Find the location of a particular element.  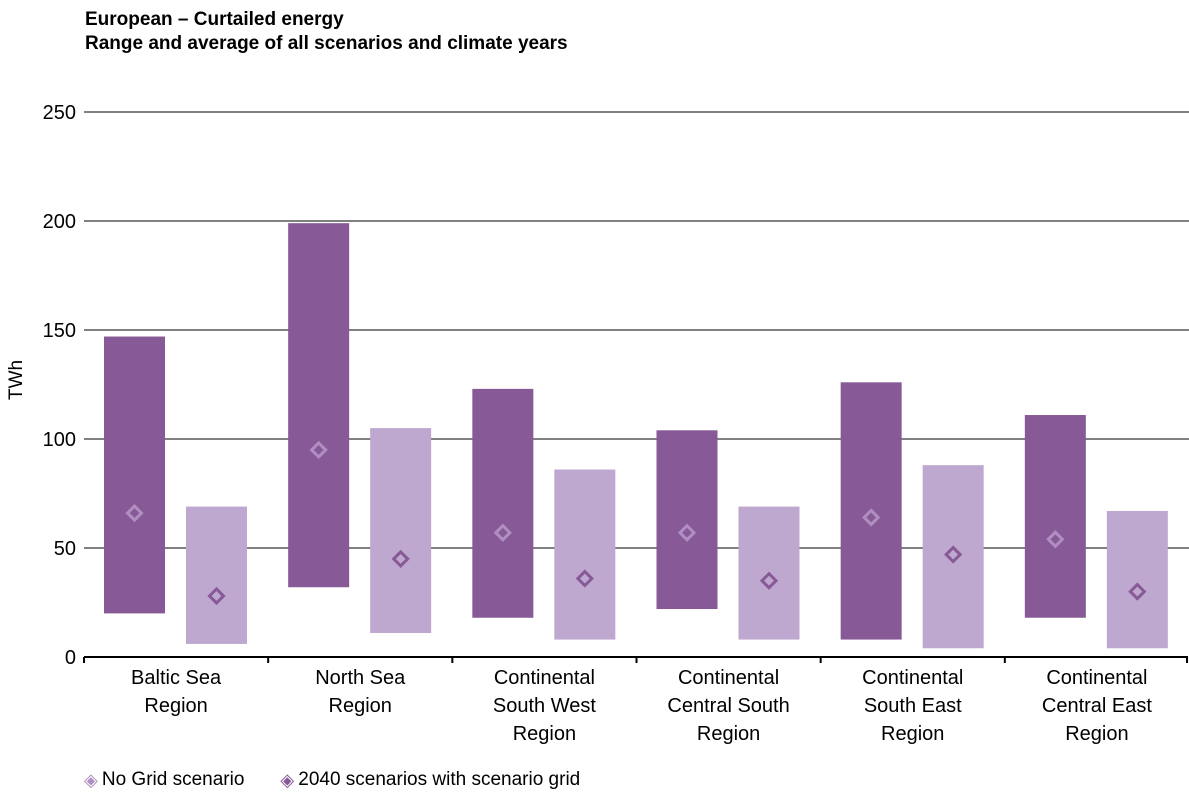

y-tick-label: 200 is located at coordinates (59, 222).